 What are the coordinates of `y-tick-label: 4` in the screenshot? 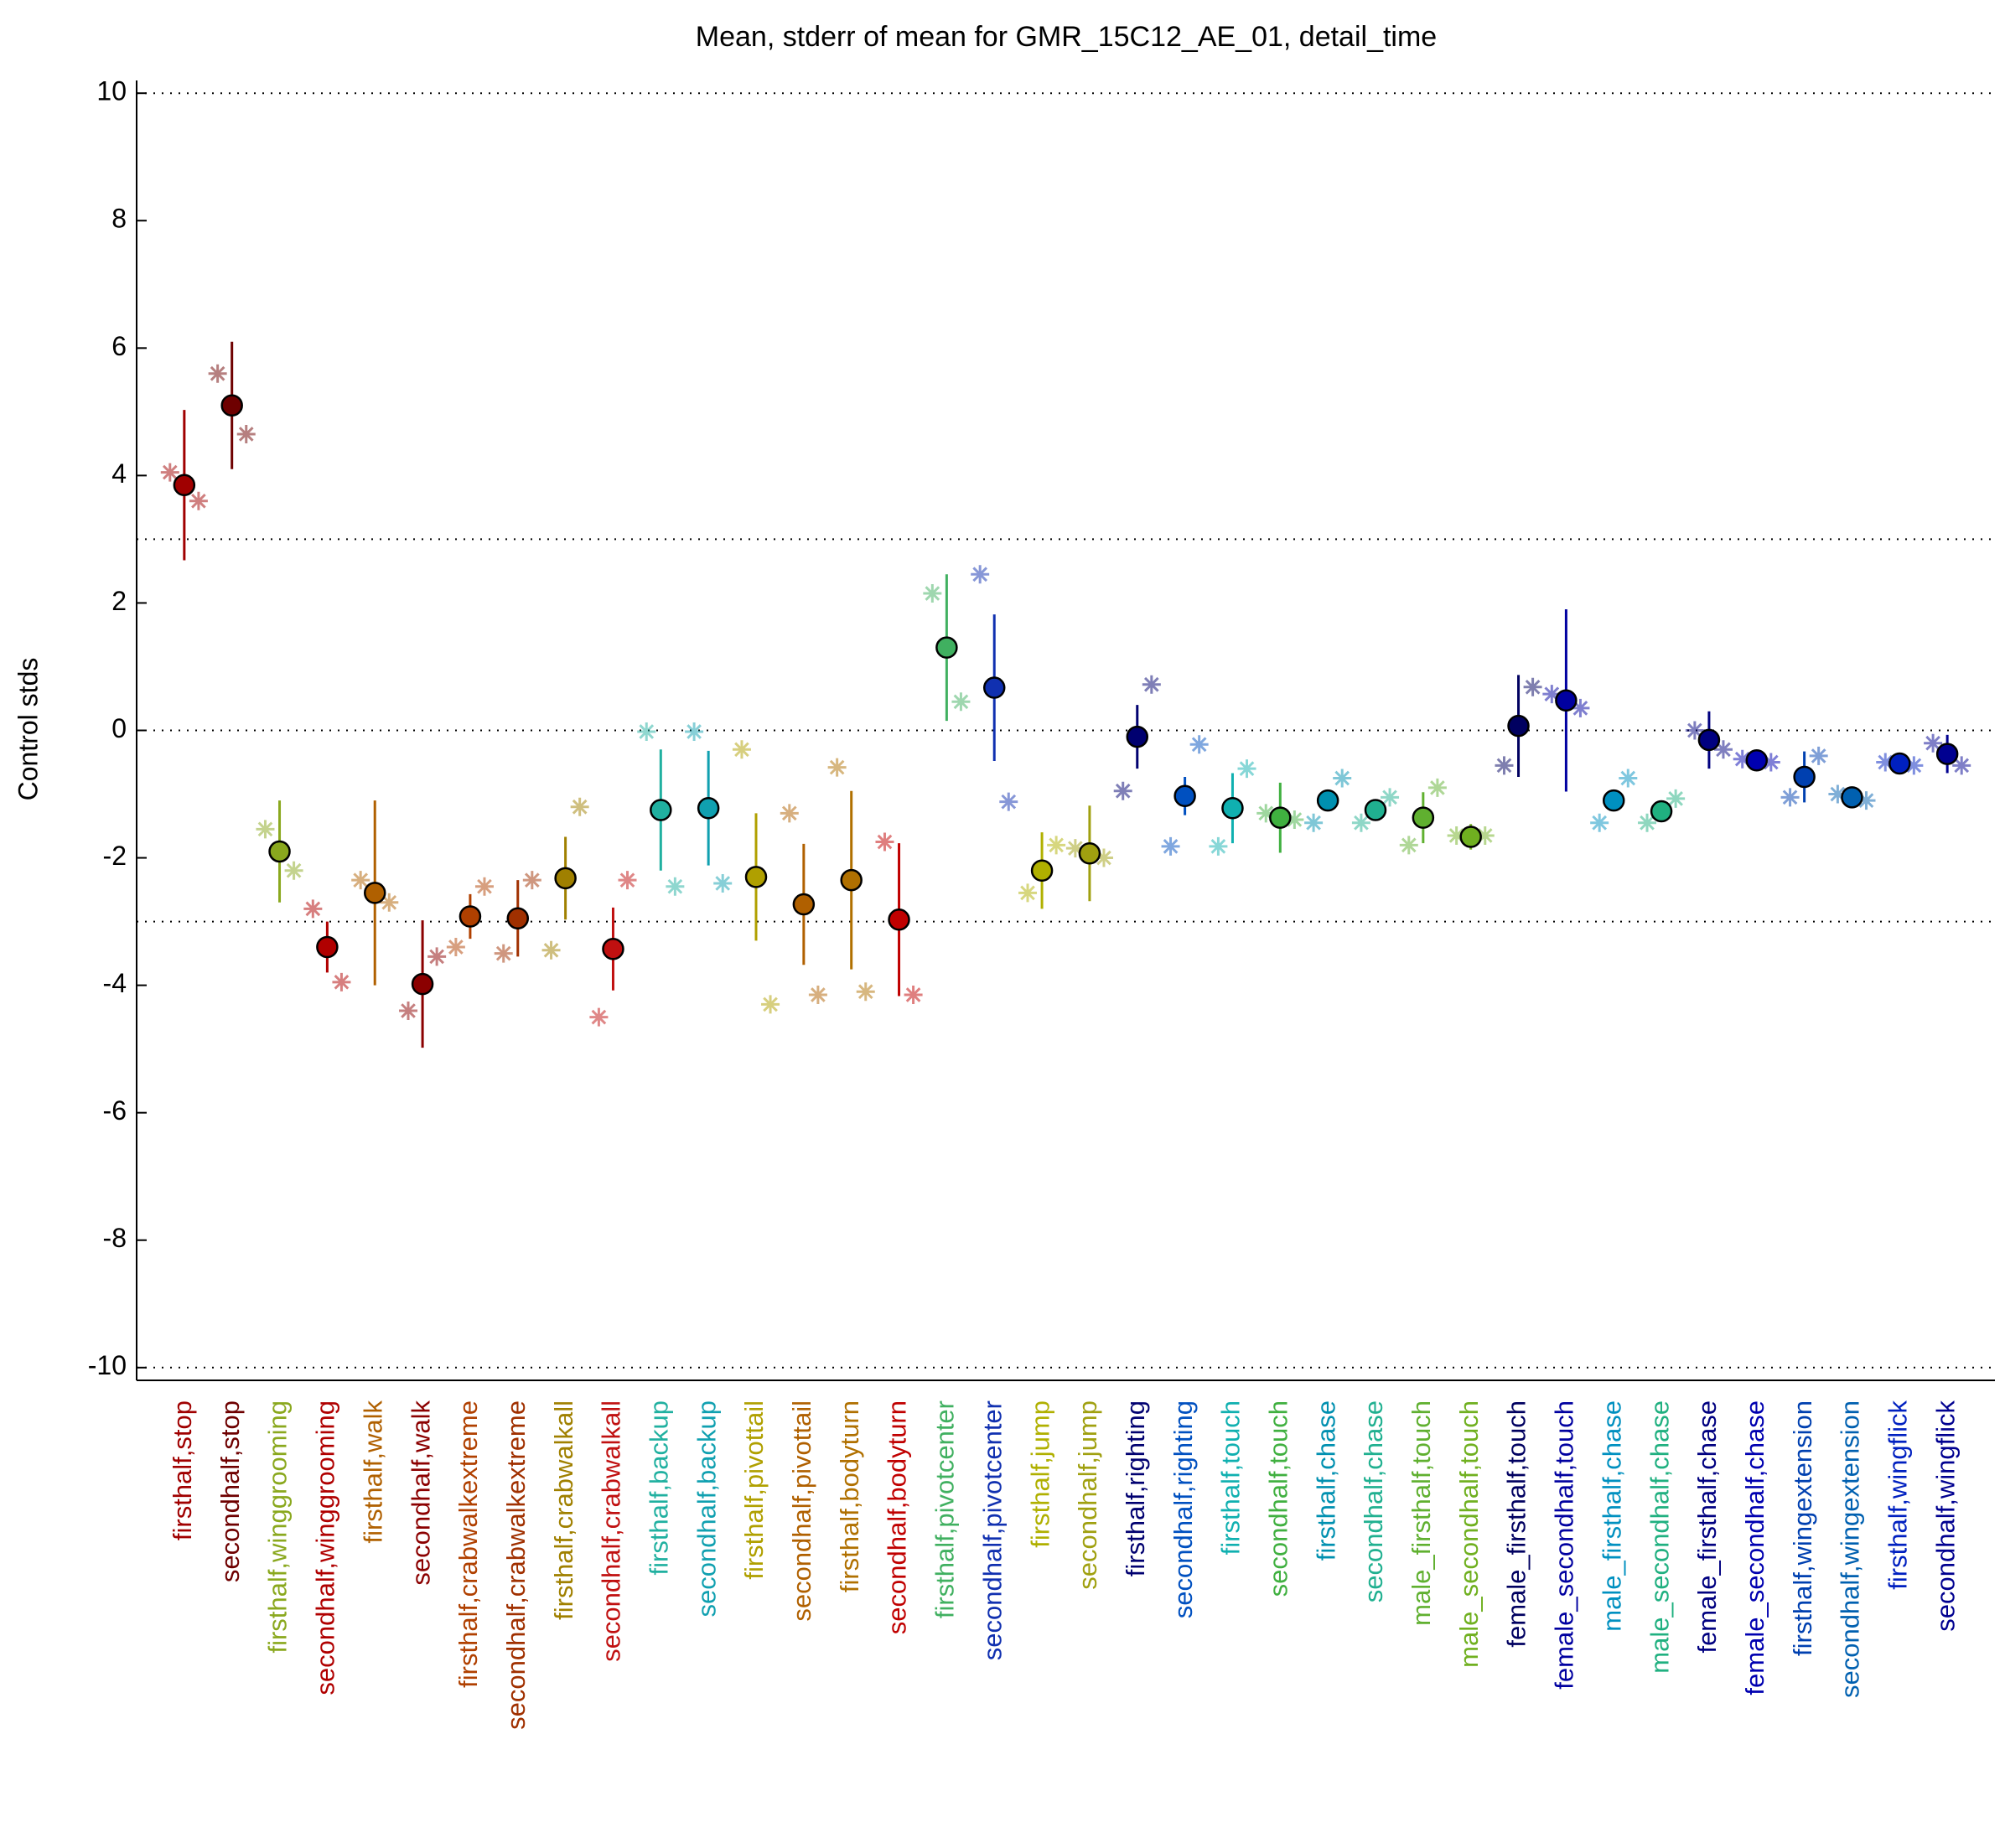 It's located at (119, 473).